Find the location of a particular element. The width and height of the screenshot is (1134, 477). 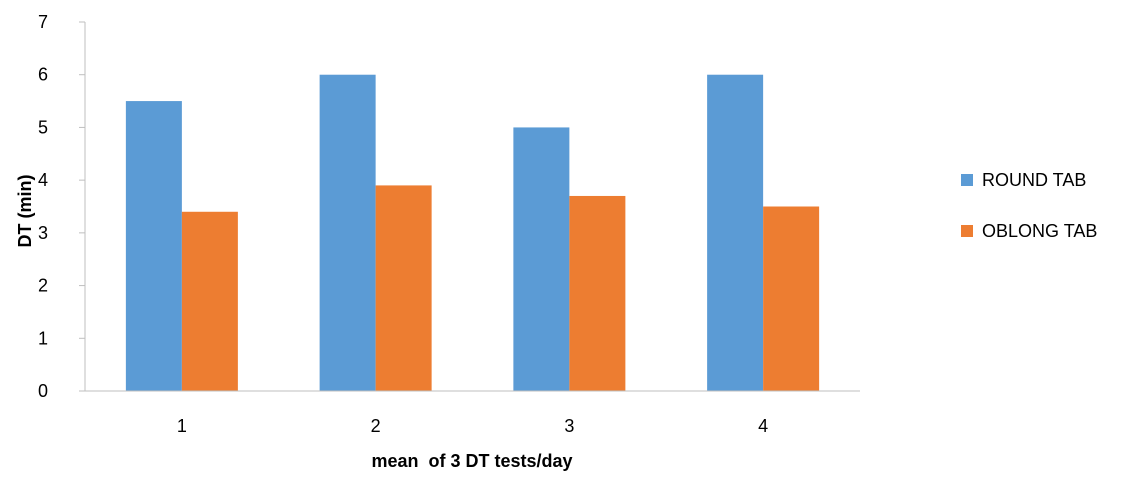

legend-label: ROUND TAB is located at coordinates (1034, 180).